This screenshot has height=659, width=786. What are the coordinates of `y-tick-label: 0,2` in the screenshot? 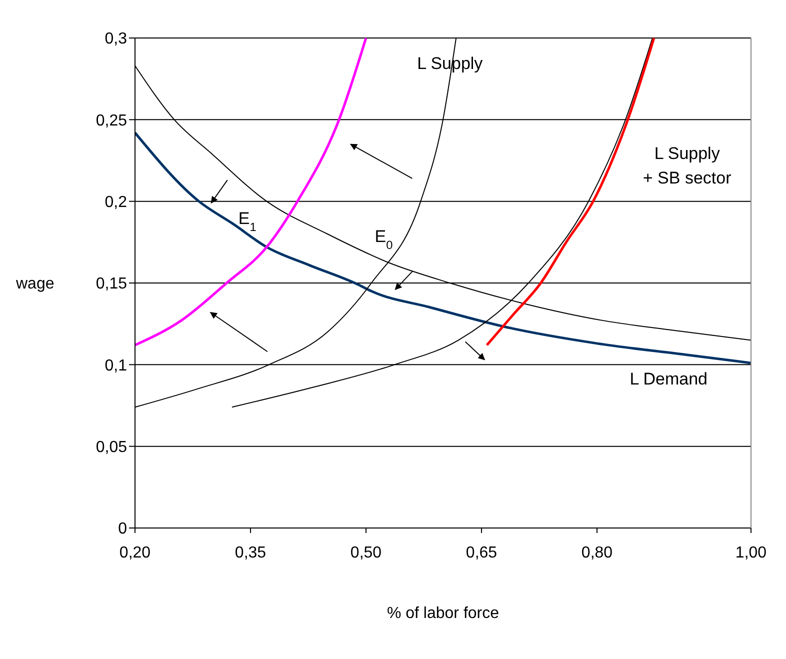 It's located at (116, 203).